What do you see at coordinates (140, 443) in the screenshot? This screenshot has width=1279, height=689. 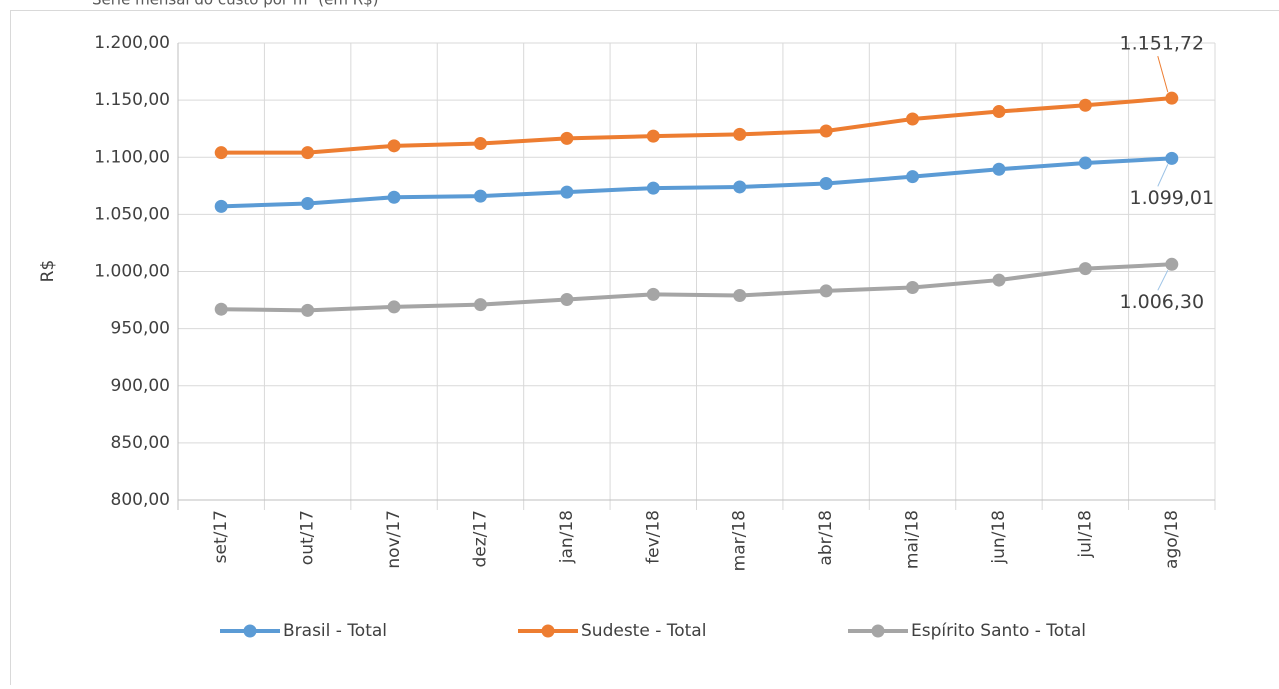 I see `y-tick-label: 850,00` at bounding box center [140, 443].